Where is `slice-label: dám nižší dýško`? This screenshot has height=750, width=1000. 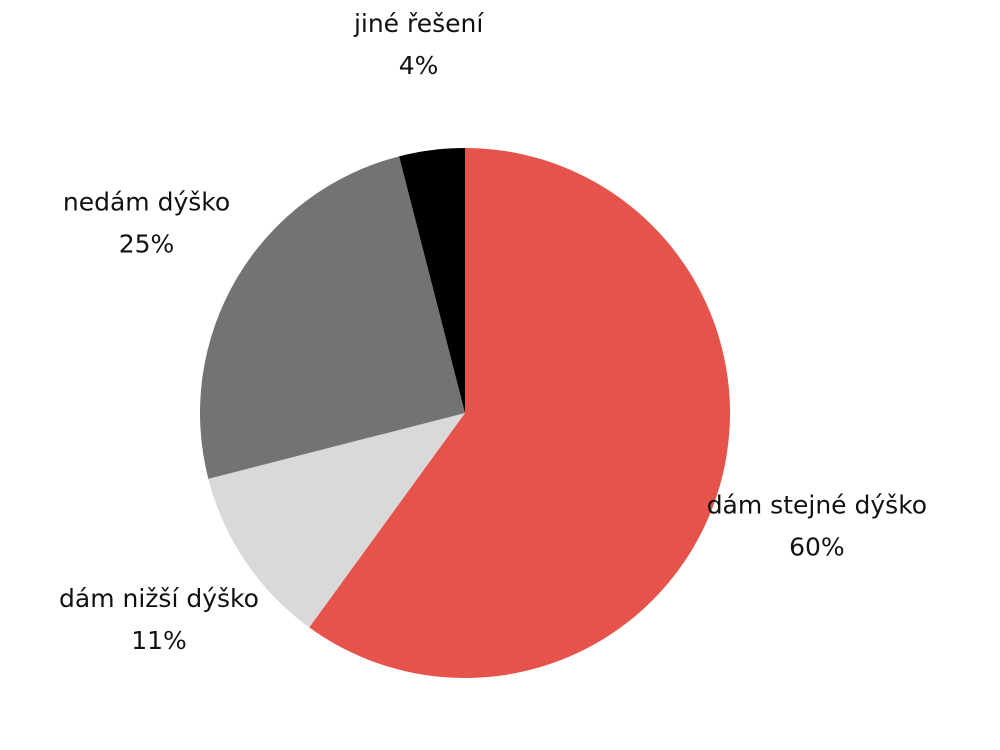 slice-label: dám nižší dýško is located at coordinates (159, 598).